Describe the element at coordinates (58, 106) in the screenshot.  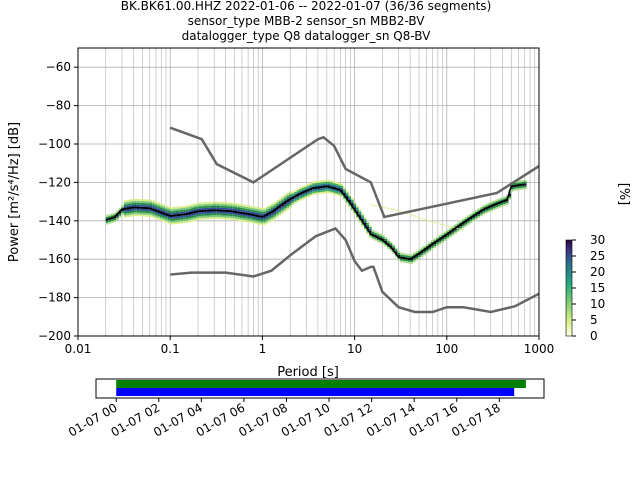
I see `y-tick-label: −80` at that location.